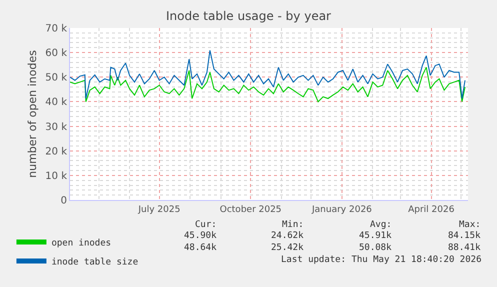 The height and width of the screenshot is (287, 497). I want to click on text: 45.90k, so click(201, 236).